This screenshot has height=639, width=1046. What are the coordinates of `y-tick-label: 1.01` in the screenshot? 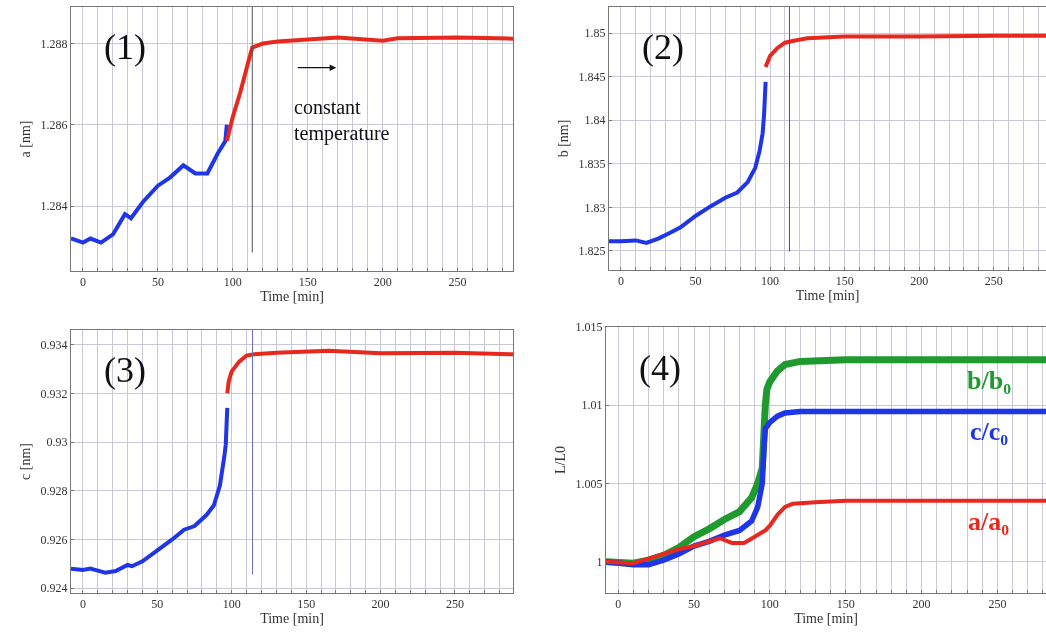 It's located at (592, 405).